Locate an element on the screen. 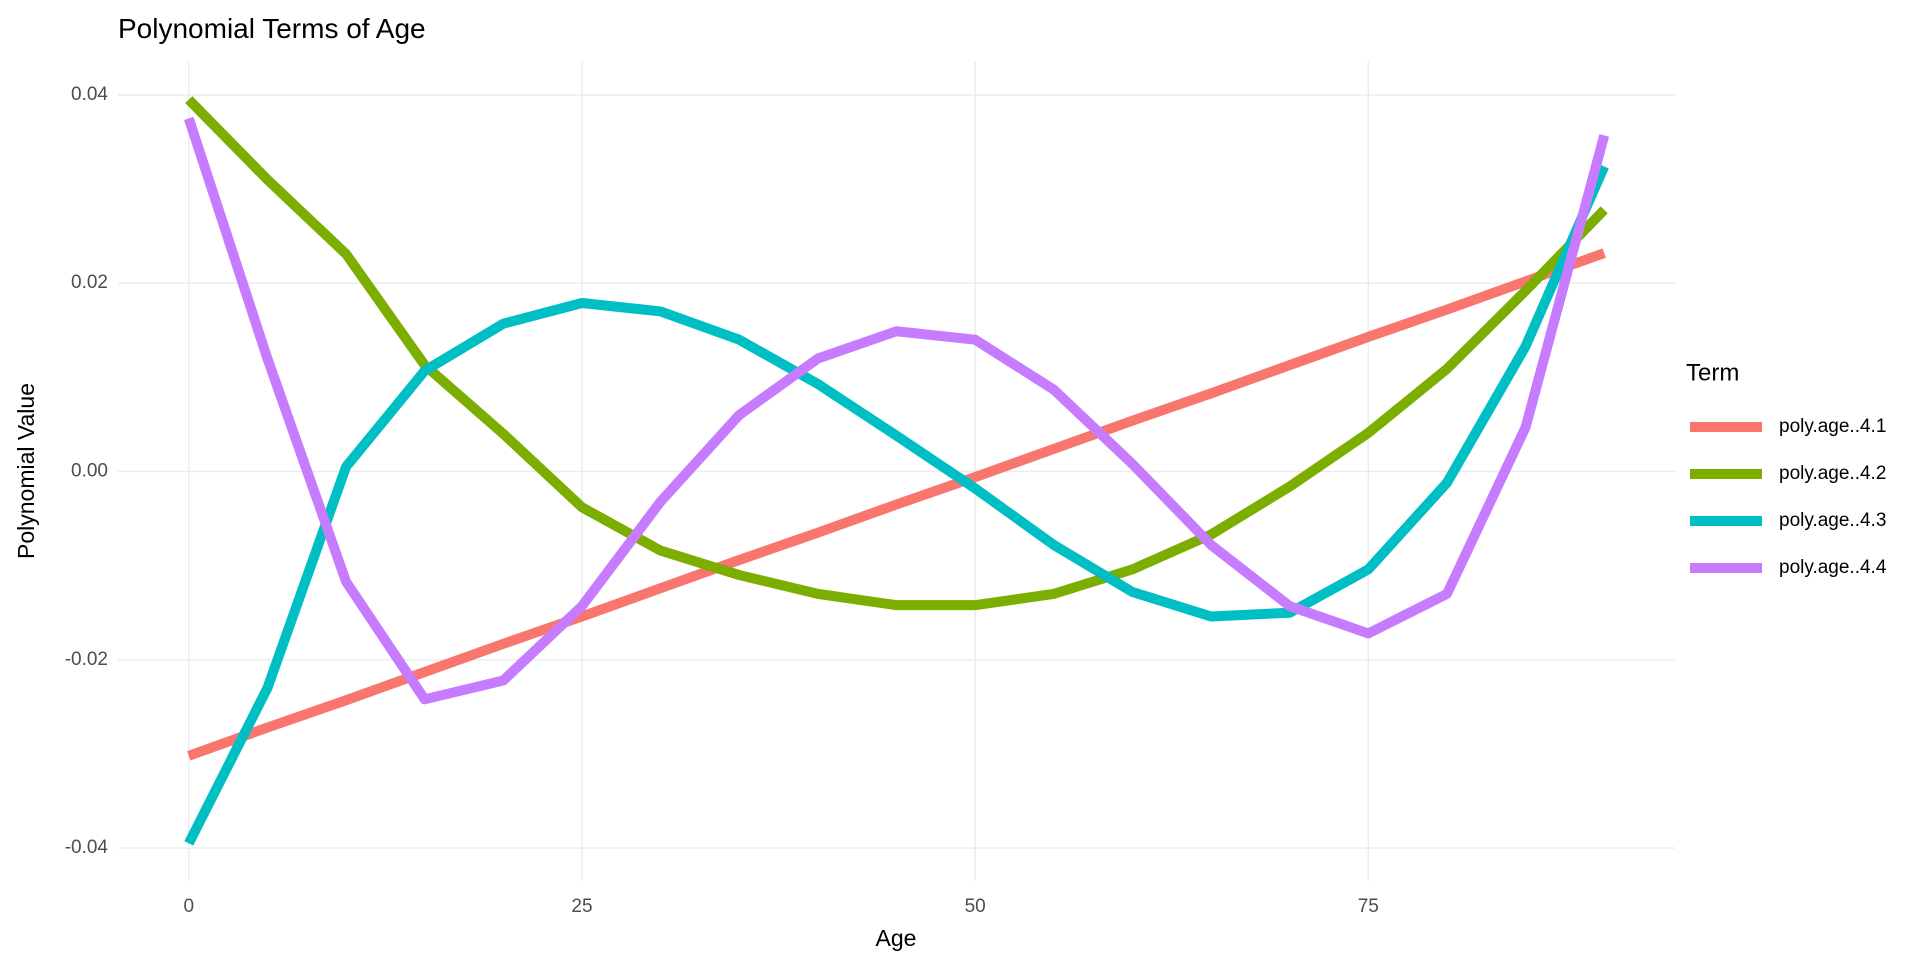 The height and width of the screenshot is (960, 1920). x-tick-label: 25 is located at coordinates (581, 906).